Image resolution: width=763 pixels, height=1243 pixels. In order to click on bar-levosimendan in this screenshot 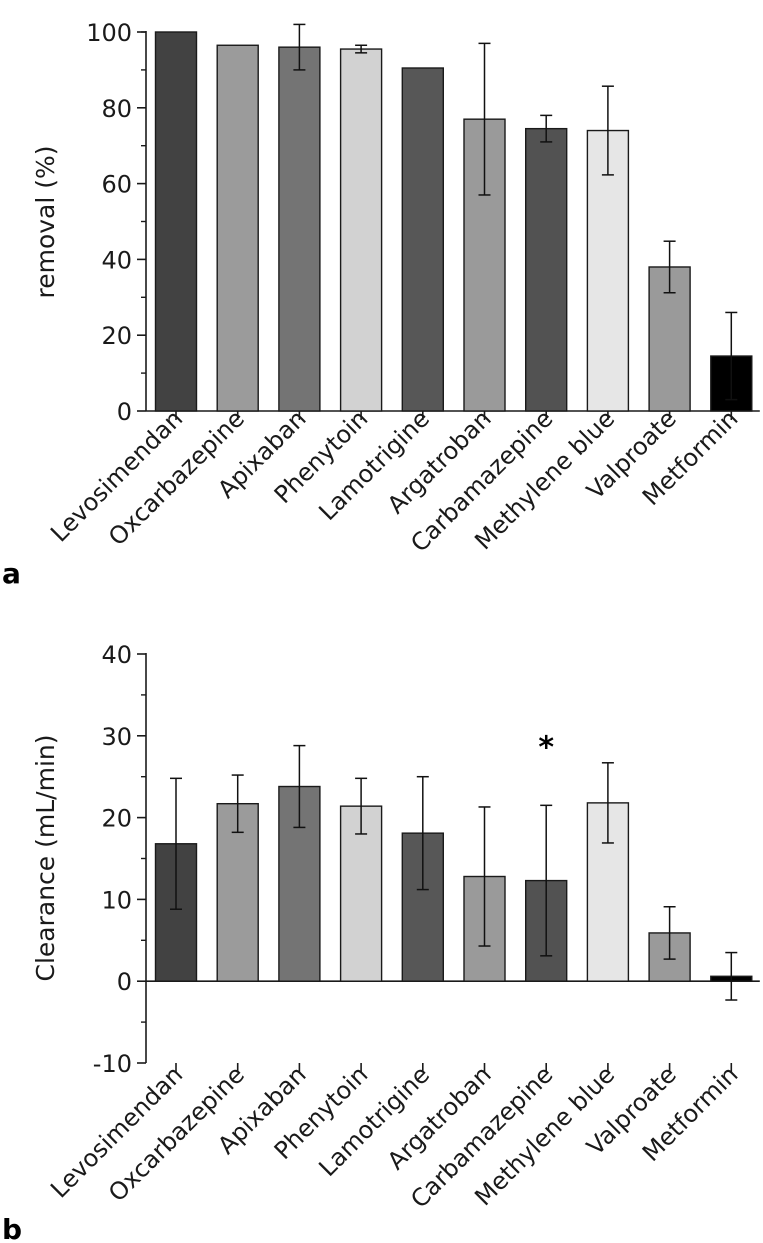, I will do `click(176, 221)`.